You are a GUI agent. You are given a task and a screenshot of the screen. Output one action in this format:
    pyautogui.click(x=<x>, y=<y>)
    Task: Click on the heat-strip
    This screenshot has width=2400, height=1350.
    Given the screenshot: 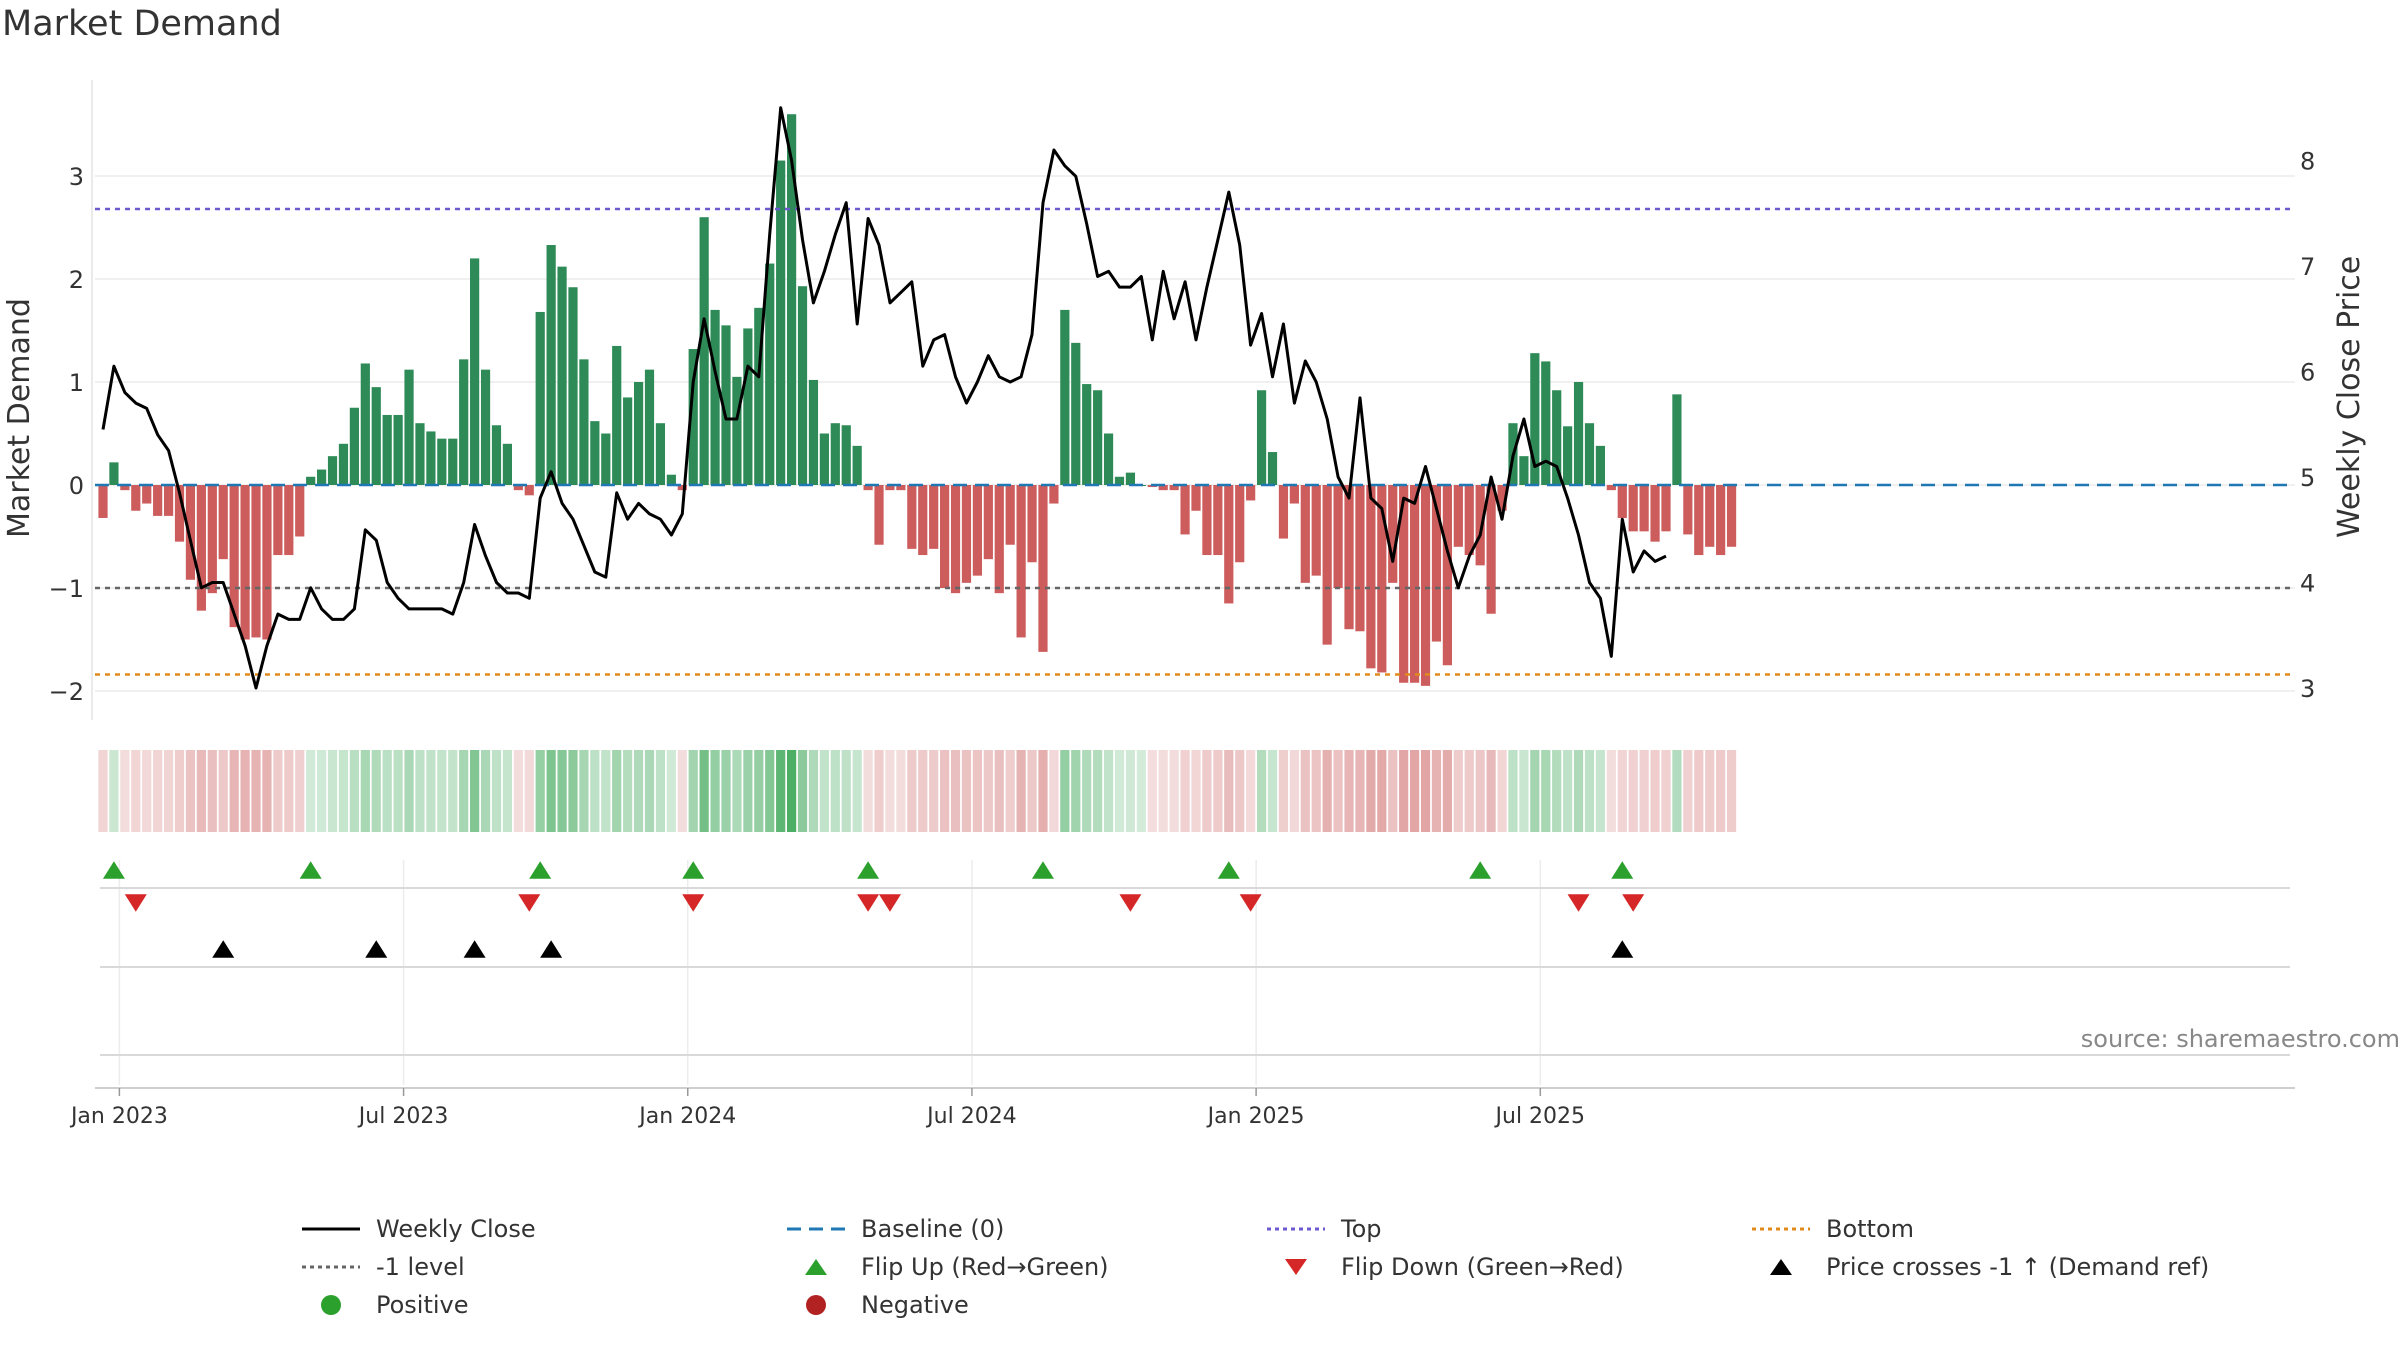 What is the action you would take?
    pyautogui.click(x=917, y=791)
    